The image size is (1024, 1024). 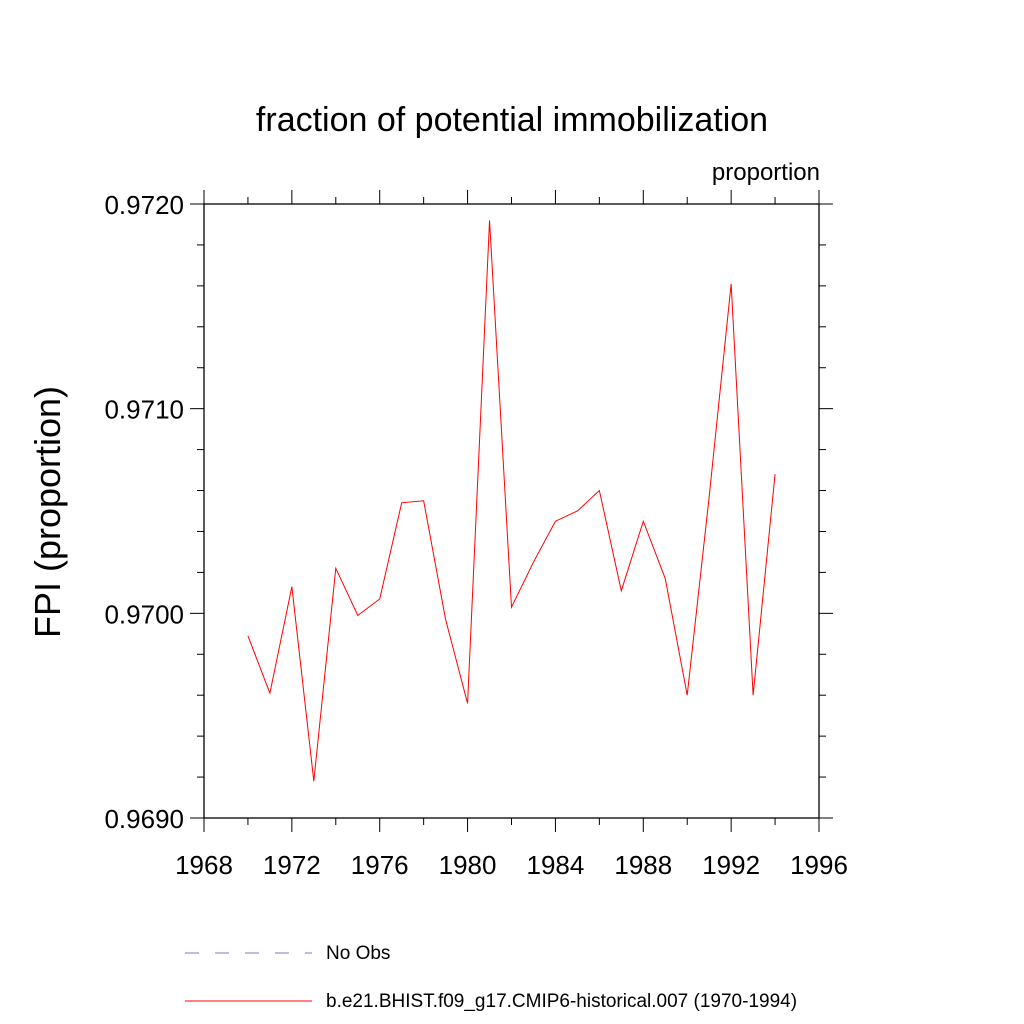 I want to click on x-tick-label: 1968, so click(x=204, y=865).